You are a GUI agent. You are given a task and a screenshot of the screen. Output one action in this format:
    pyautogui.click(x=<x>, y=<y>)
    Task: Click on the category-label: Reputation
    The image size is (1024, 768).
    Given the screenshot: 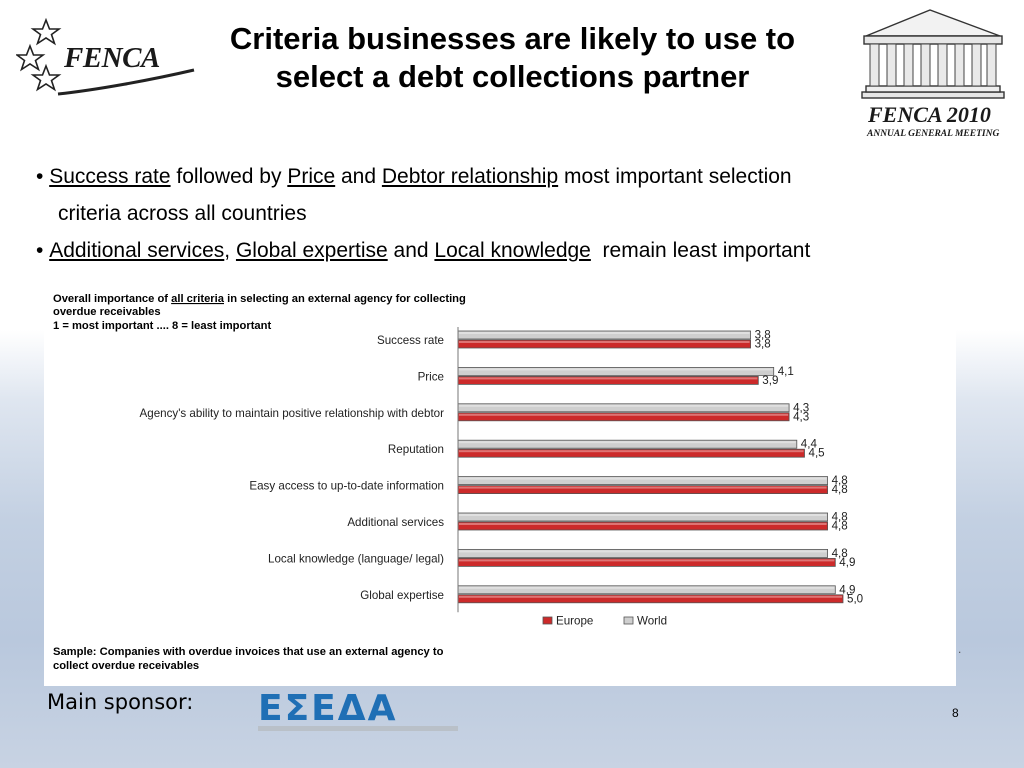 What is the action you would take?
    pyautogui.click(x=416, y=449)
    